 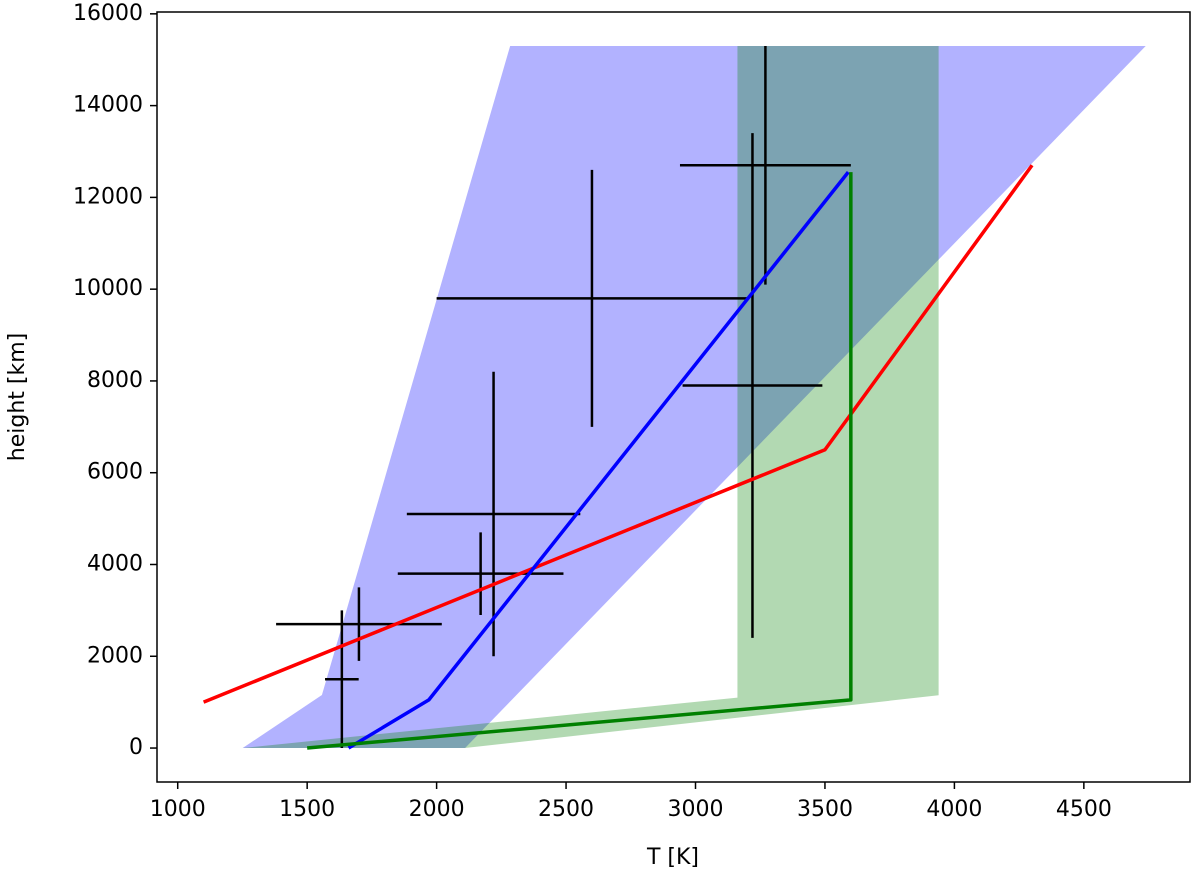 What do you see at coordinates (108, 288) in the screenshot?
I see `y-tick-label: 10000` at bounding box center [108, 288].